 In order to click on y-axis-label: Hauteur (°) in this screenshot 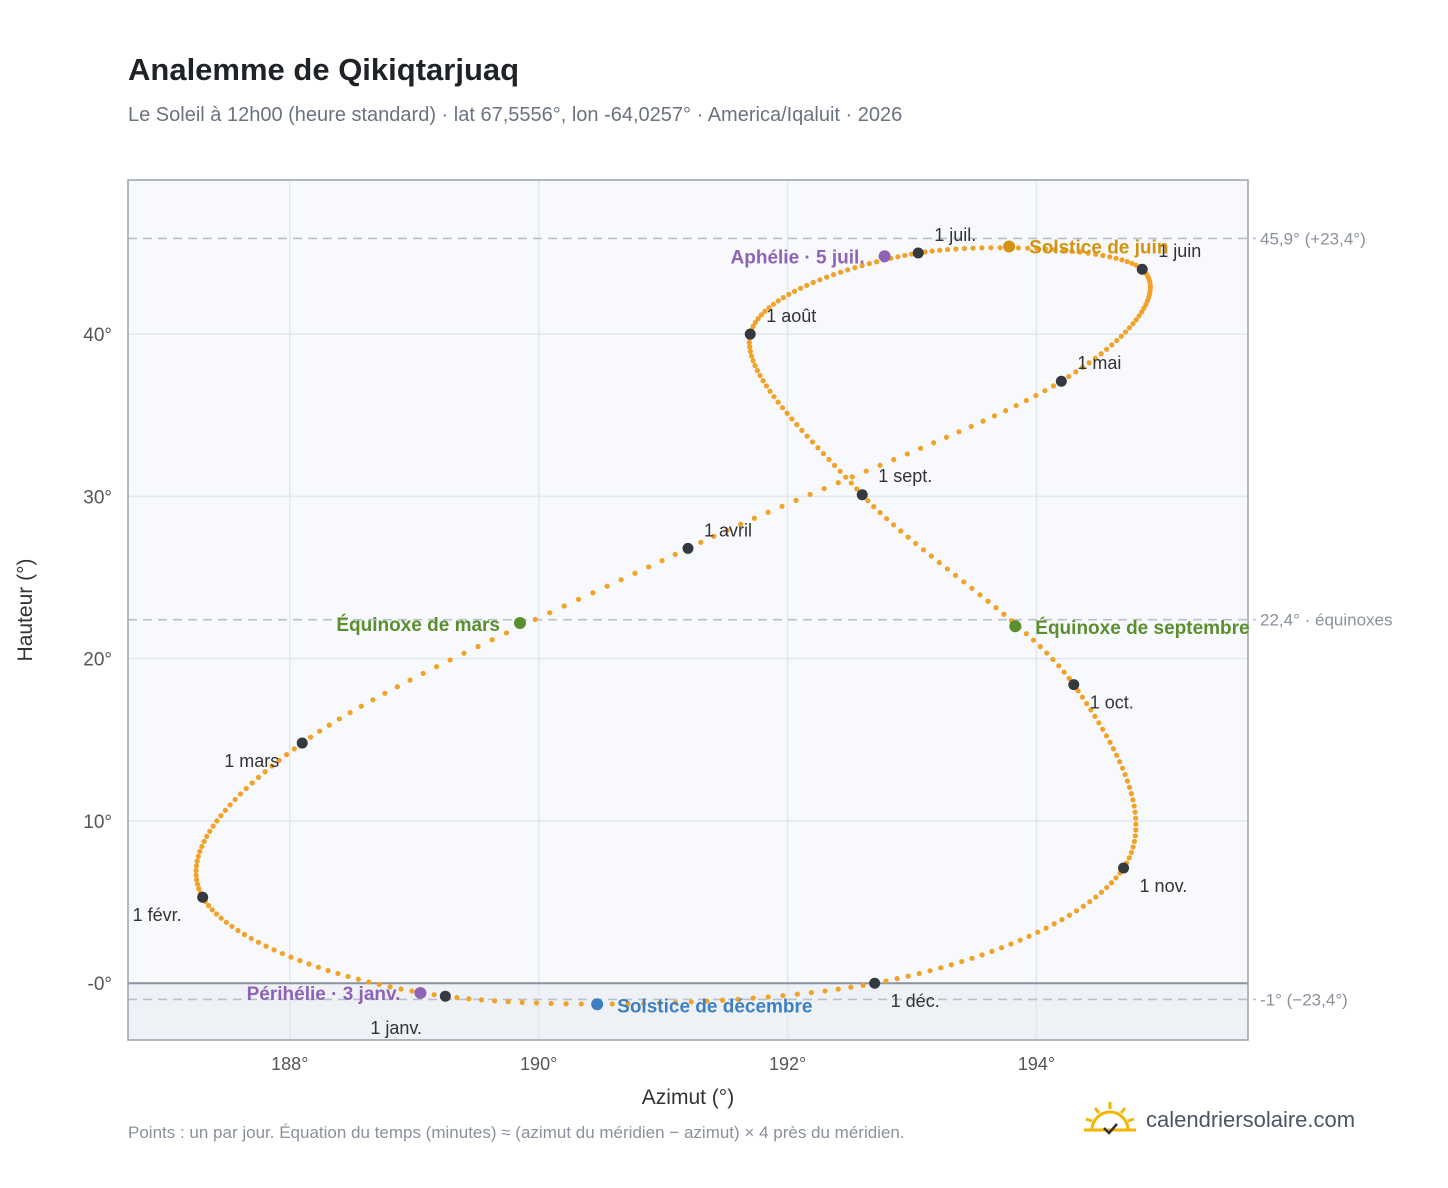, I will do `click(25, 610)`.